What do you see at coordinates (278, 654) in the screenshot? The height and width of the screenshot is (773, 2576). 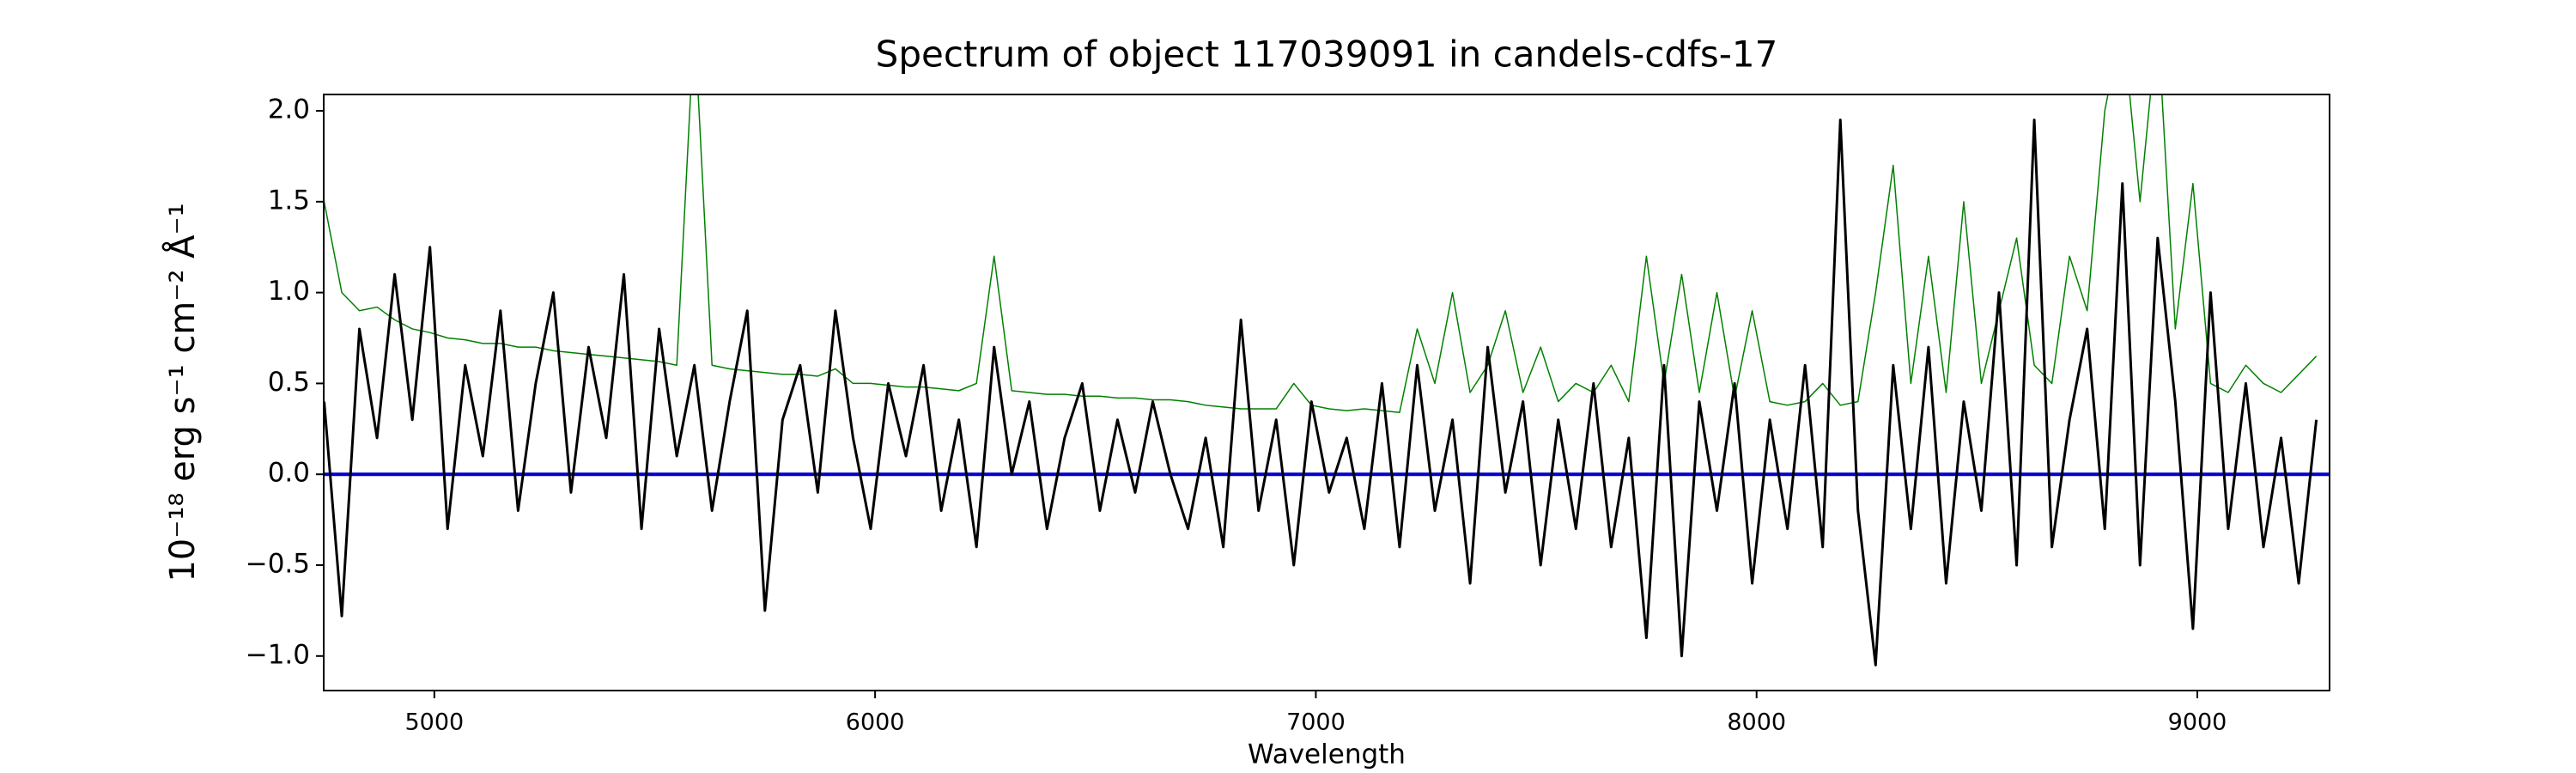 I see `y-tick-label: −1.0` at bounding box center [278, 654].